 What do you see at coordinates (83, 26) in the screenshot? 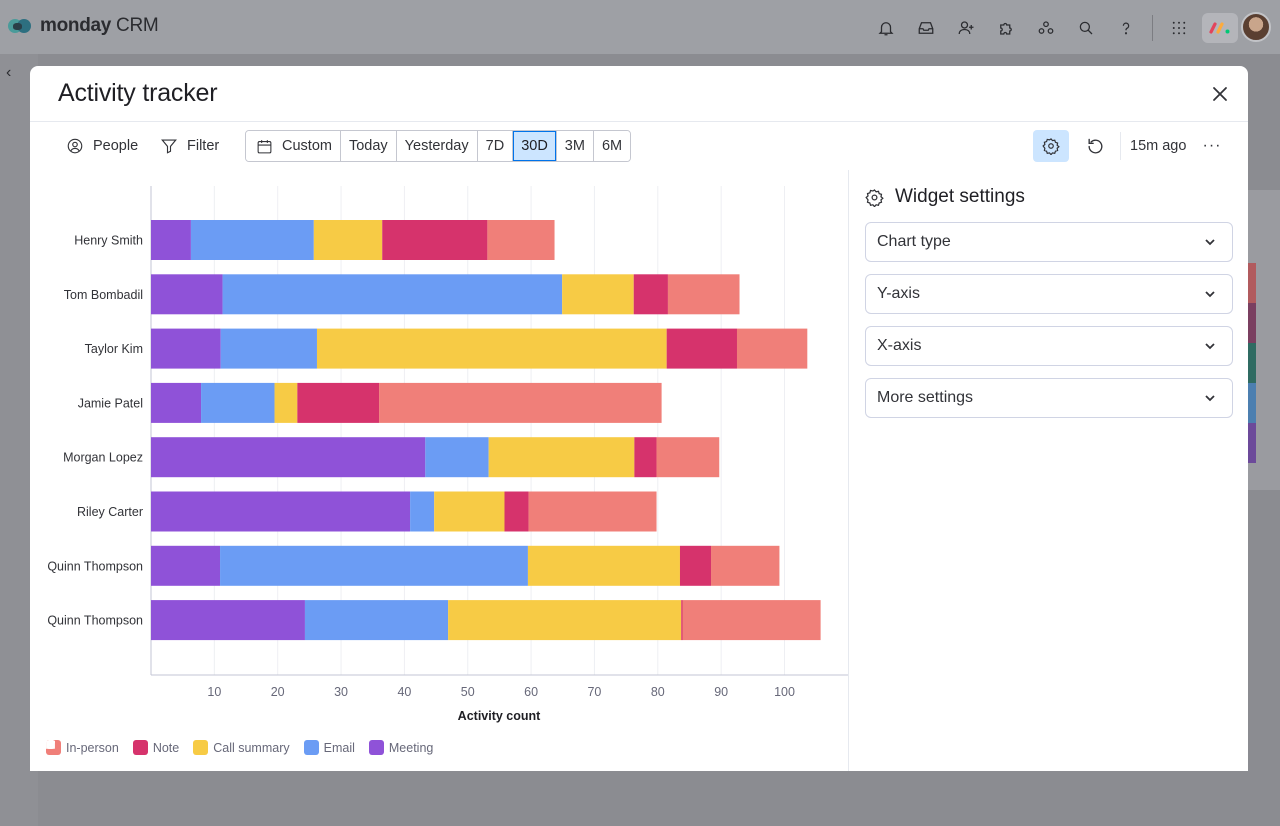
I see `monday-crm-logo: monday CRM` at bounding box center [83, 26].